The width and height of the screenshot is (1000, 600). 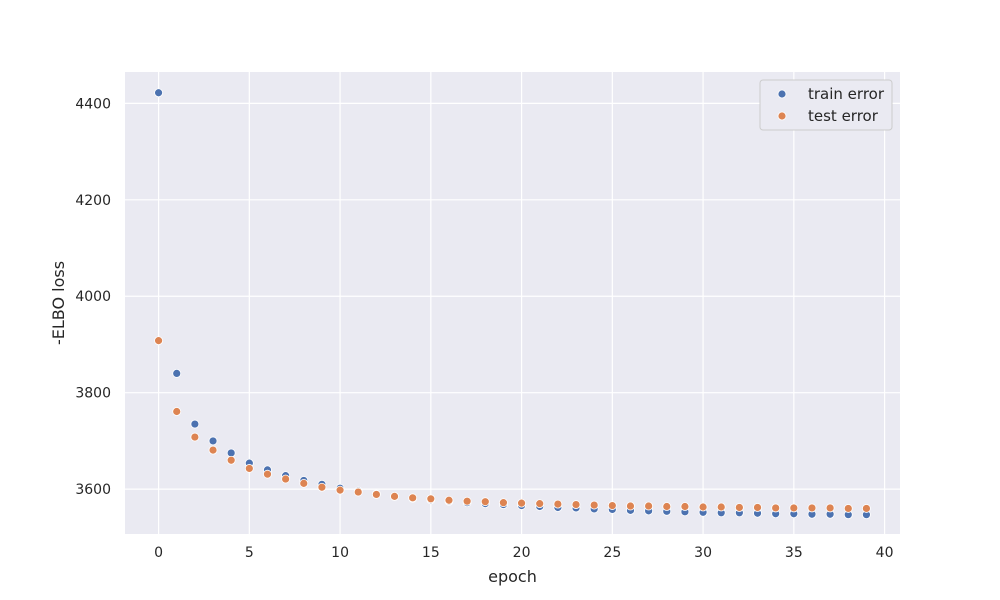 I want to click on y-tick-label: 3600, so click(x=93, y=490).